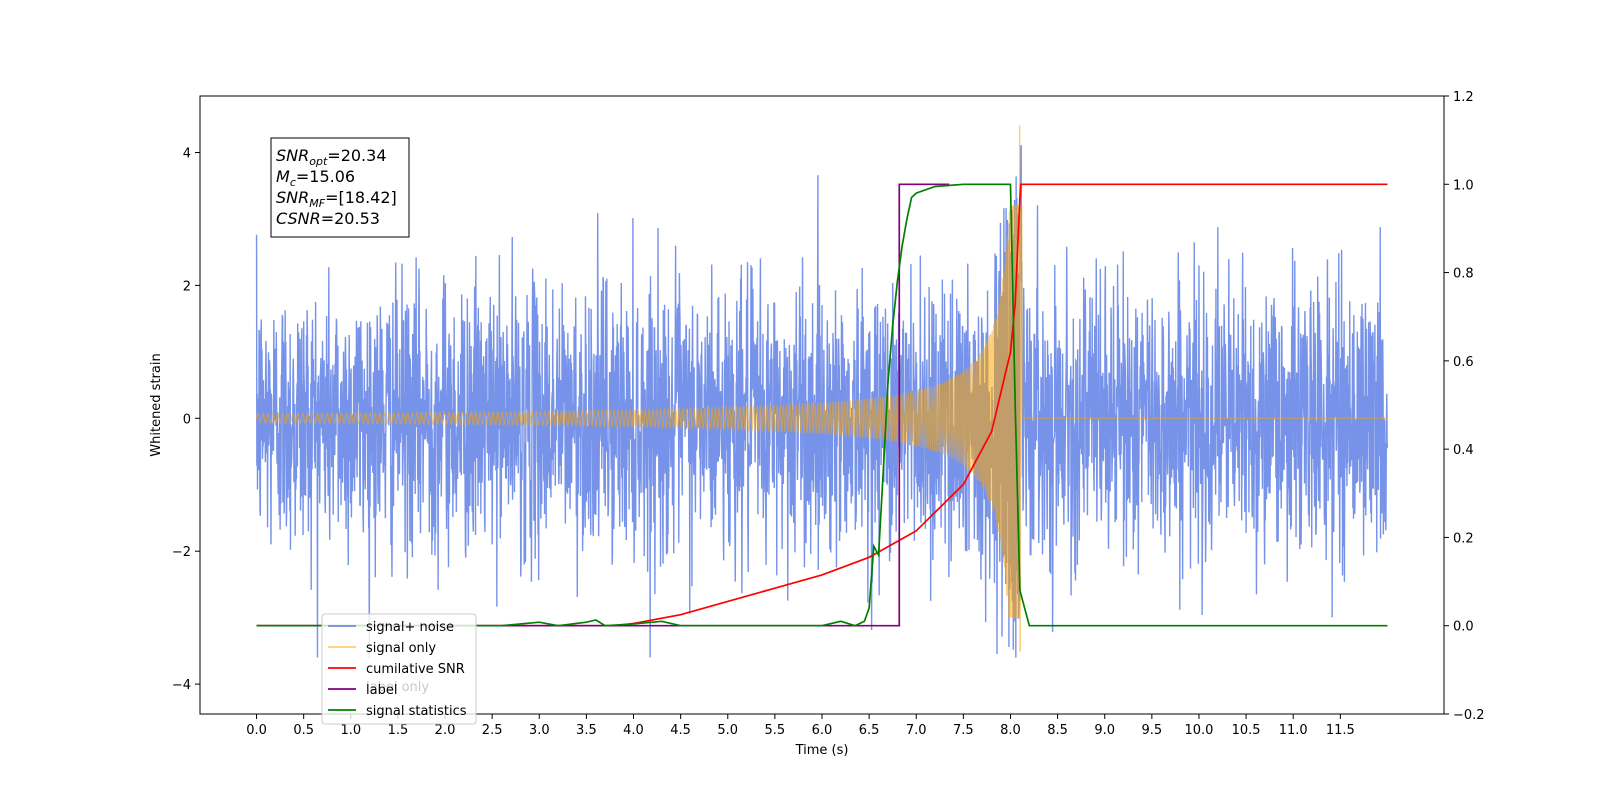 The width and height of the screenshot is (1600, 800). I want to click on y-axis-left: −4 −2 0 2 4, so click(186, 419).